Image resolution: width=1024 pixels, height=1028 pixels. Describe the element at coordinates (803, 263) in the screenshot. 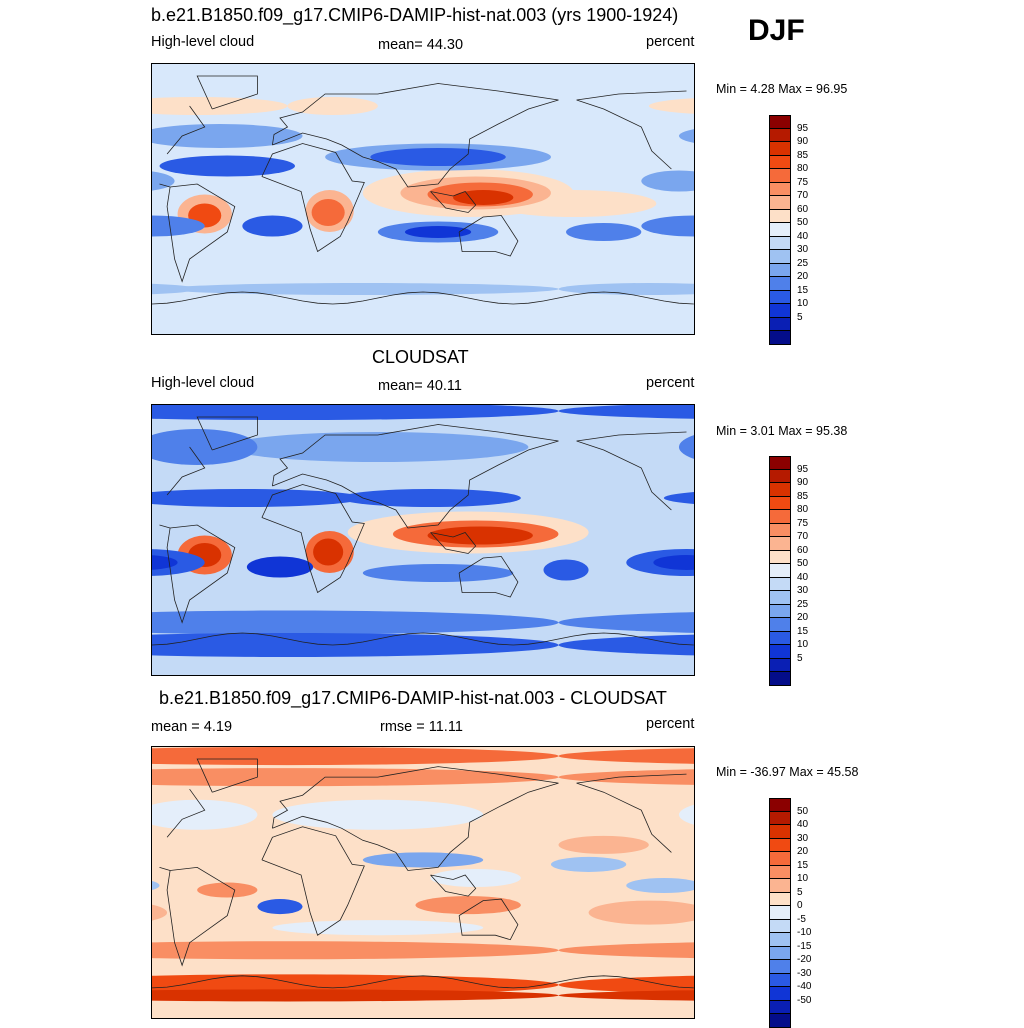

I see `colorbar-label: 25` at that location.